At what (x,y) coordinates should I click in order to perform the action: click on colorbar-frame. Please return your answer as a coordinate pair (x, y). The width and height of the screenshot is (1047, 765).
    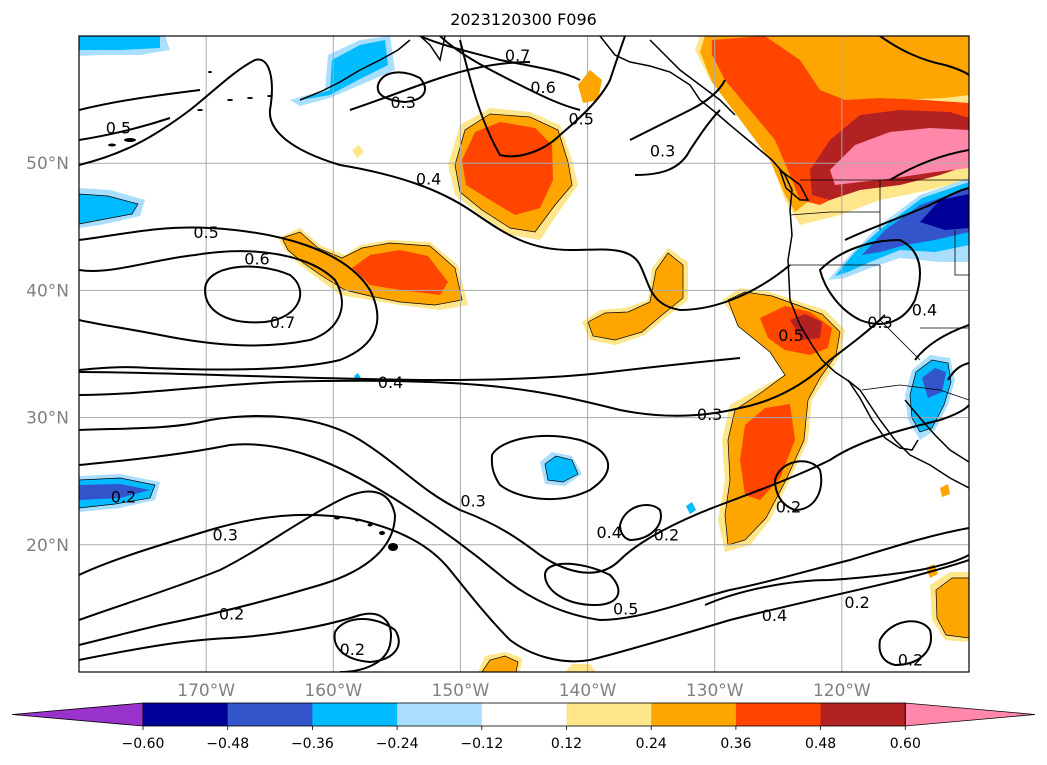
    Looking at the image, I should click on (524, 714).